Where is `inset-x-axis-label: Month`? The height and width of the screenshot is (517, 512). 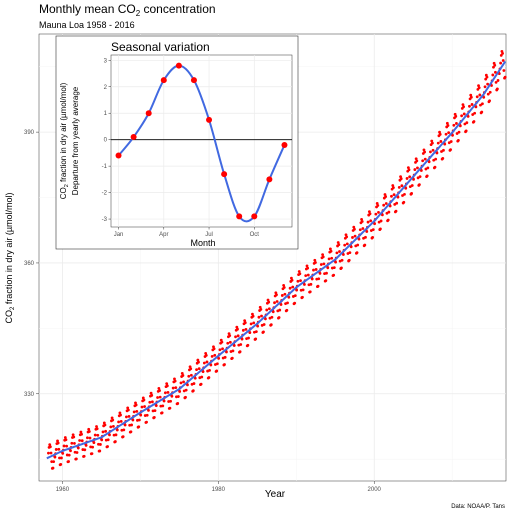
inset-x-axis-label: Month is located at coordinates (202, 243).